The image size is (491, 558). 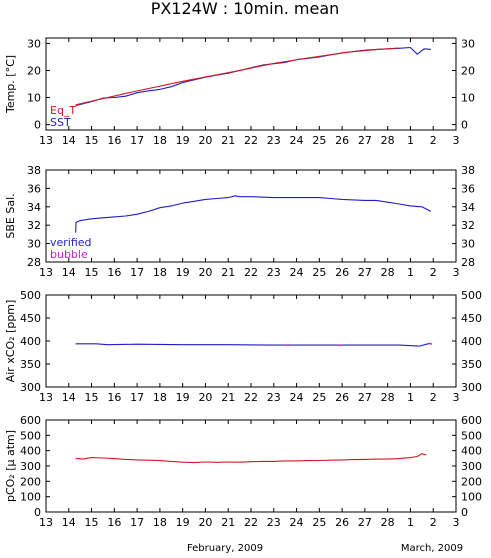 I want to click on y-tick-label-left: 100, so click(x=30, y=497).